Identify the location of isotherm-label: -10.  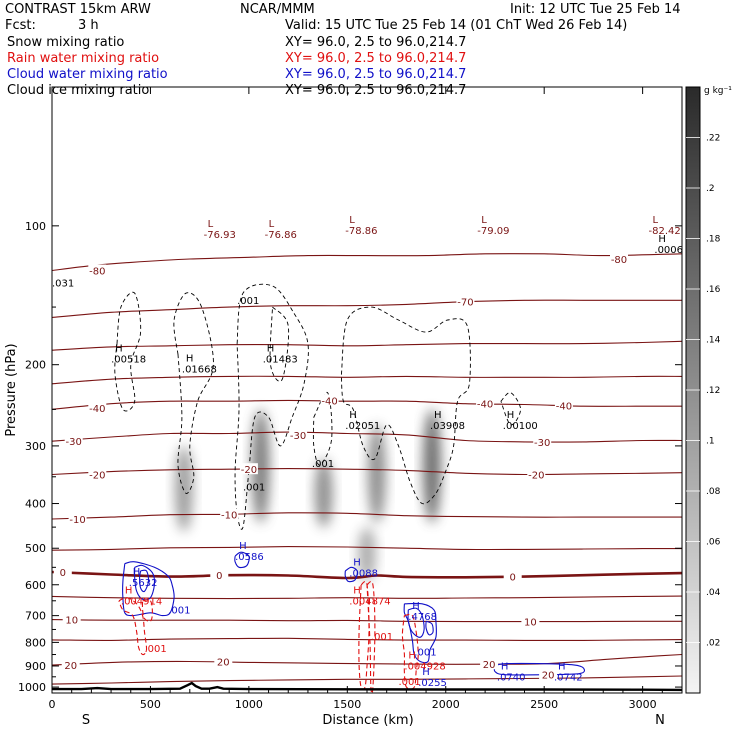
(229, 516).